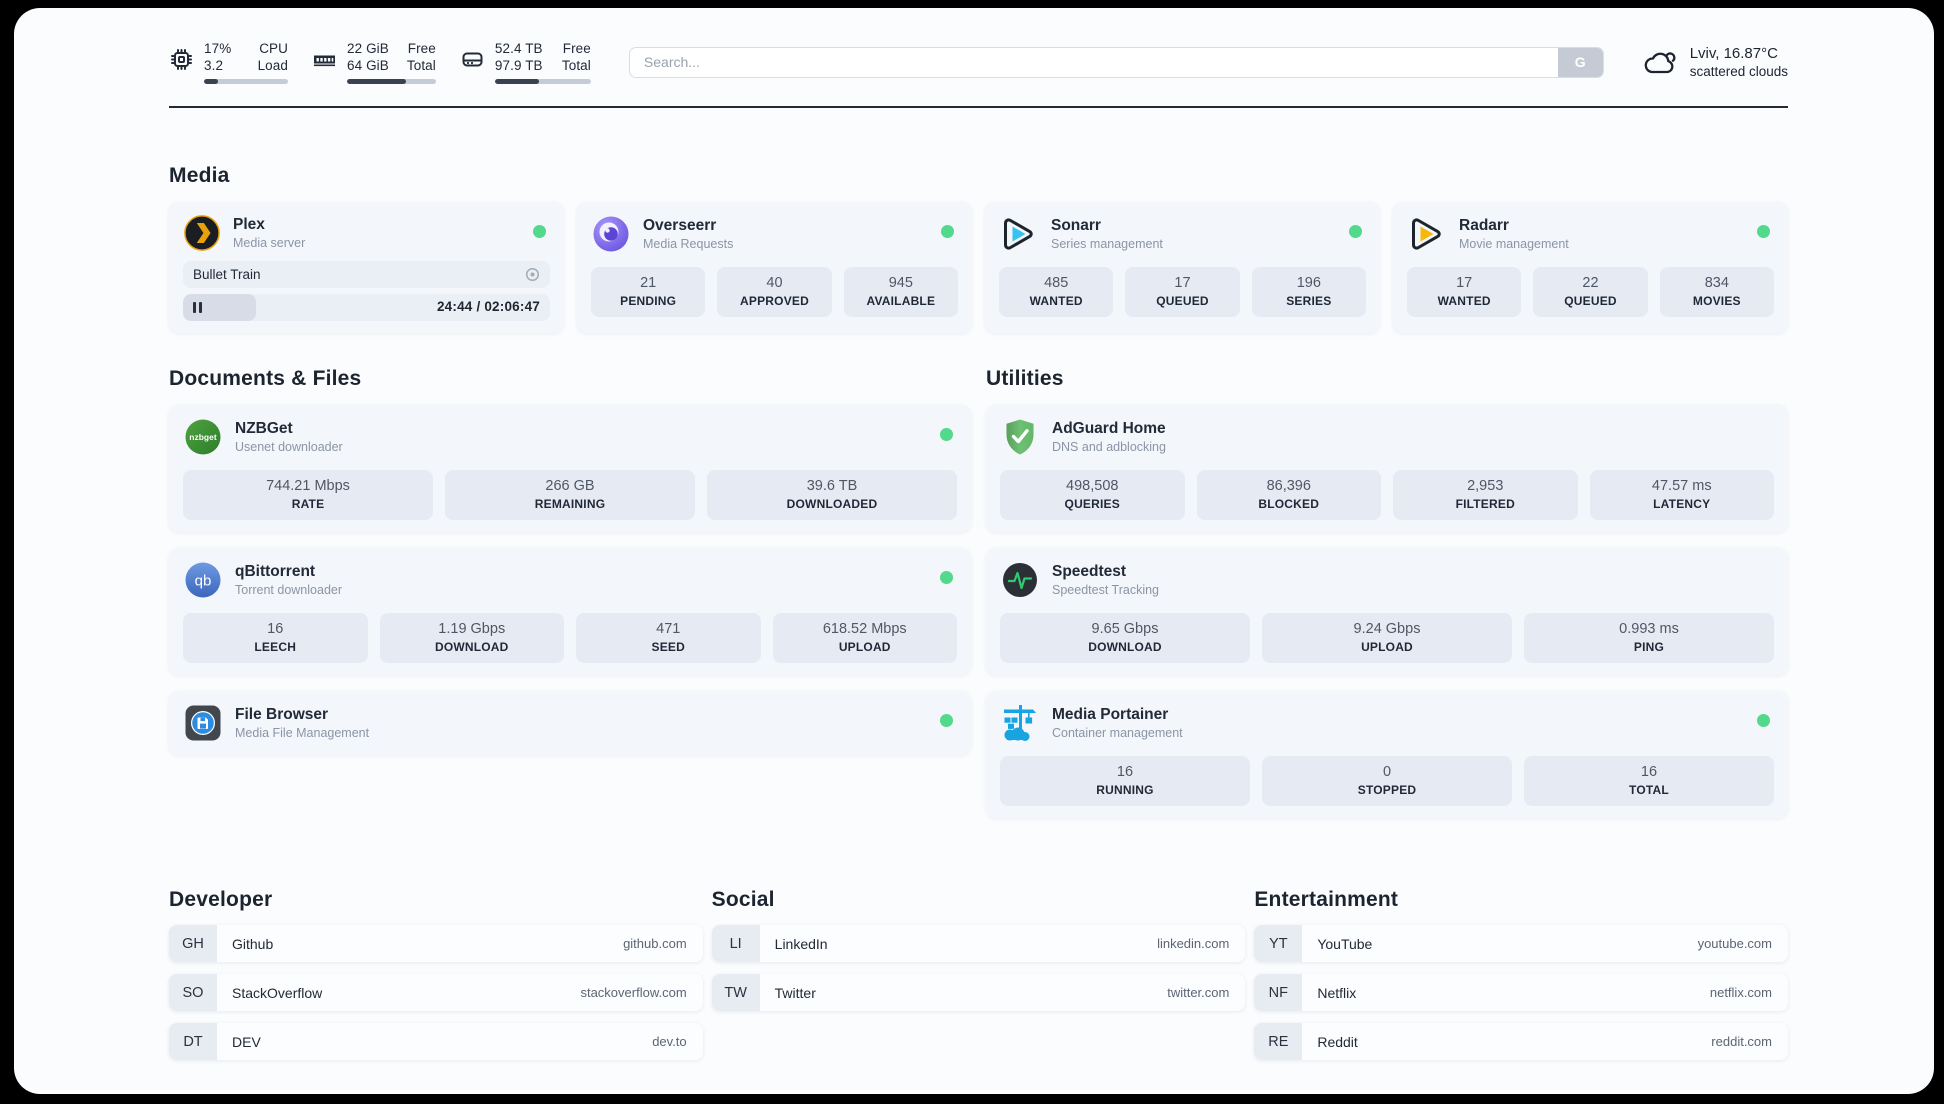  Describe the element at coordinates (1345, 943) in the screenshot. I see `bookmark-name: YouTube` at that location.